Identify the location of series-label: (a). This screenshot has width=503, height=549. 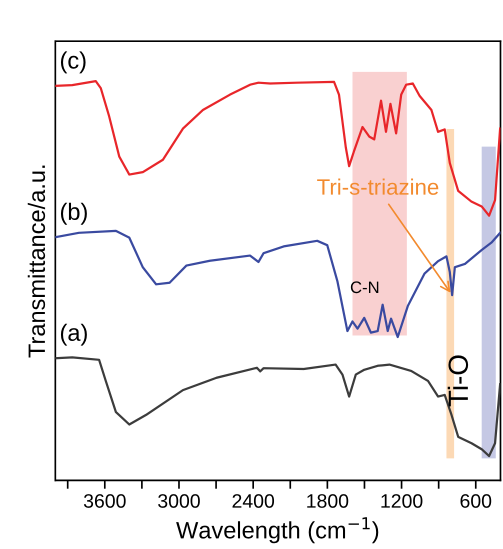
(73, 335).